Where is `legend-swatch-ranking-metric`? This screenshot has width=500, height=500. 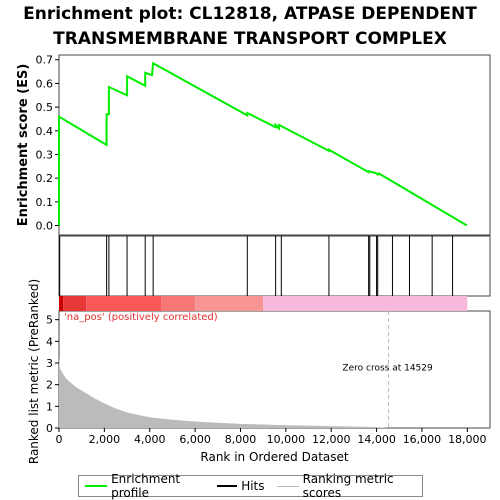
legend-swatch-ranking-metric is located at coordinates (287, 486).